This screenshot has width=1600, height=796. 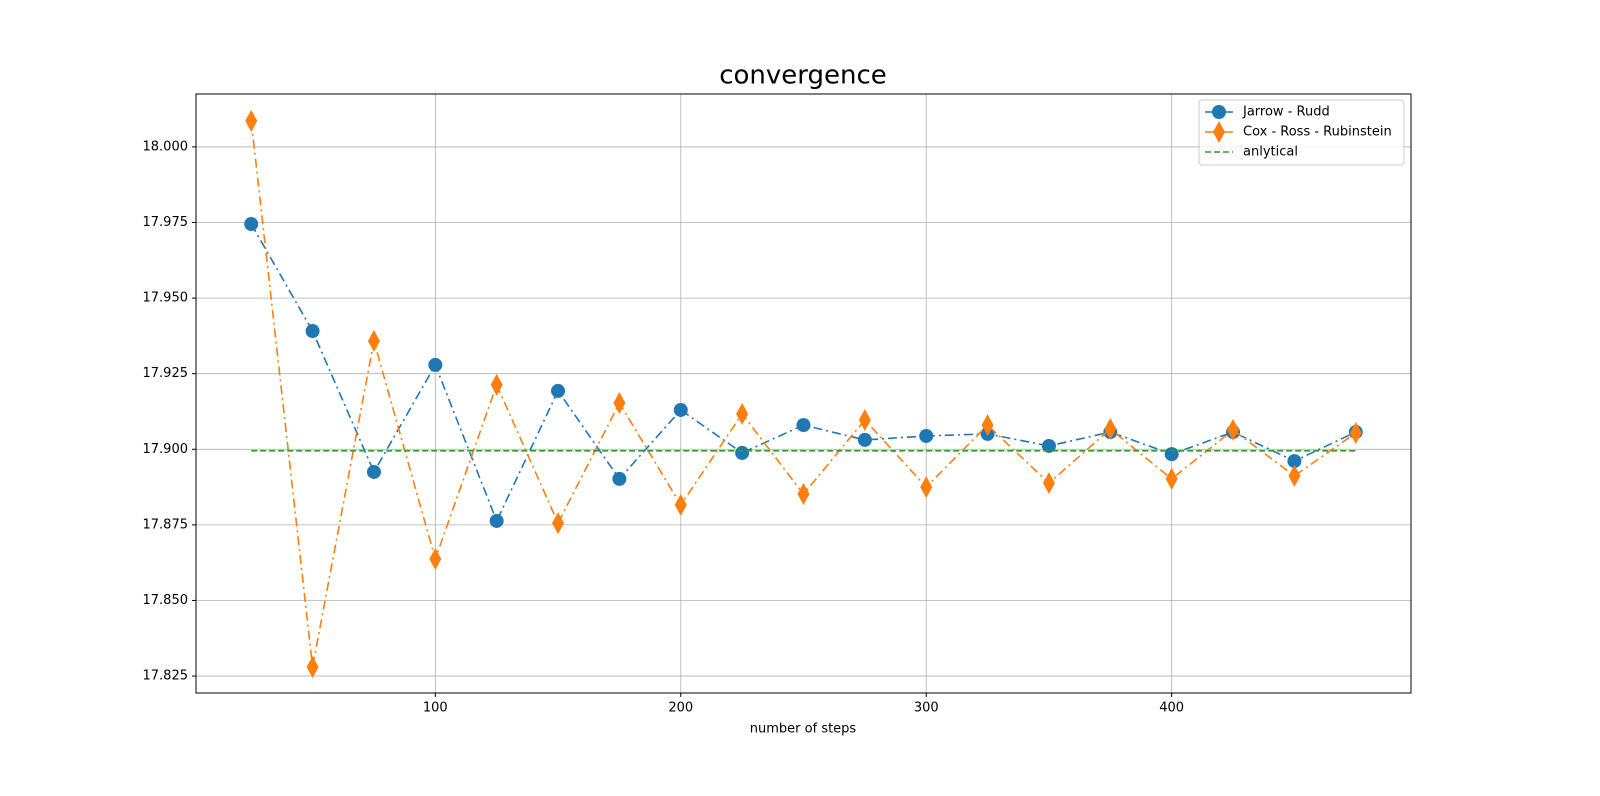 I want to click on x-axis-label: number of steps, so click(x=803, y=729).